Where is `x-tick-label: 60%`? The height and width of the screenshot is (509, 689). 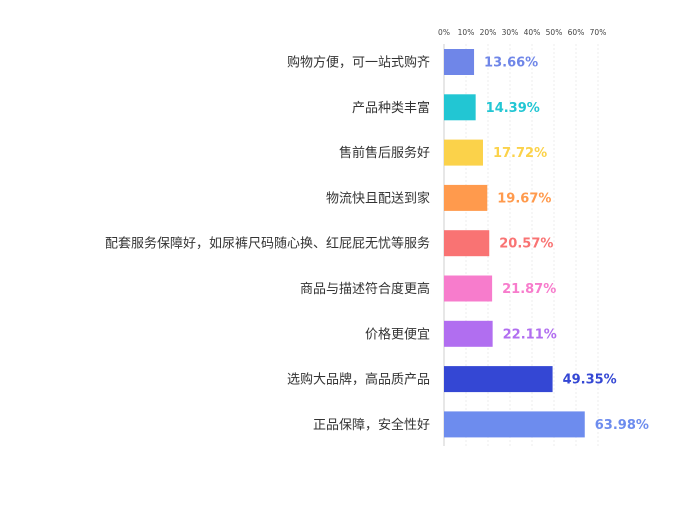
x-tick-label: 60% is located at coordinates (576, 32).